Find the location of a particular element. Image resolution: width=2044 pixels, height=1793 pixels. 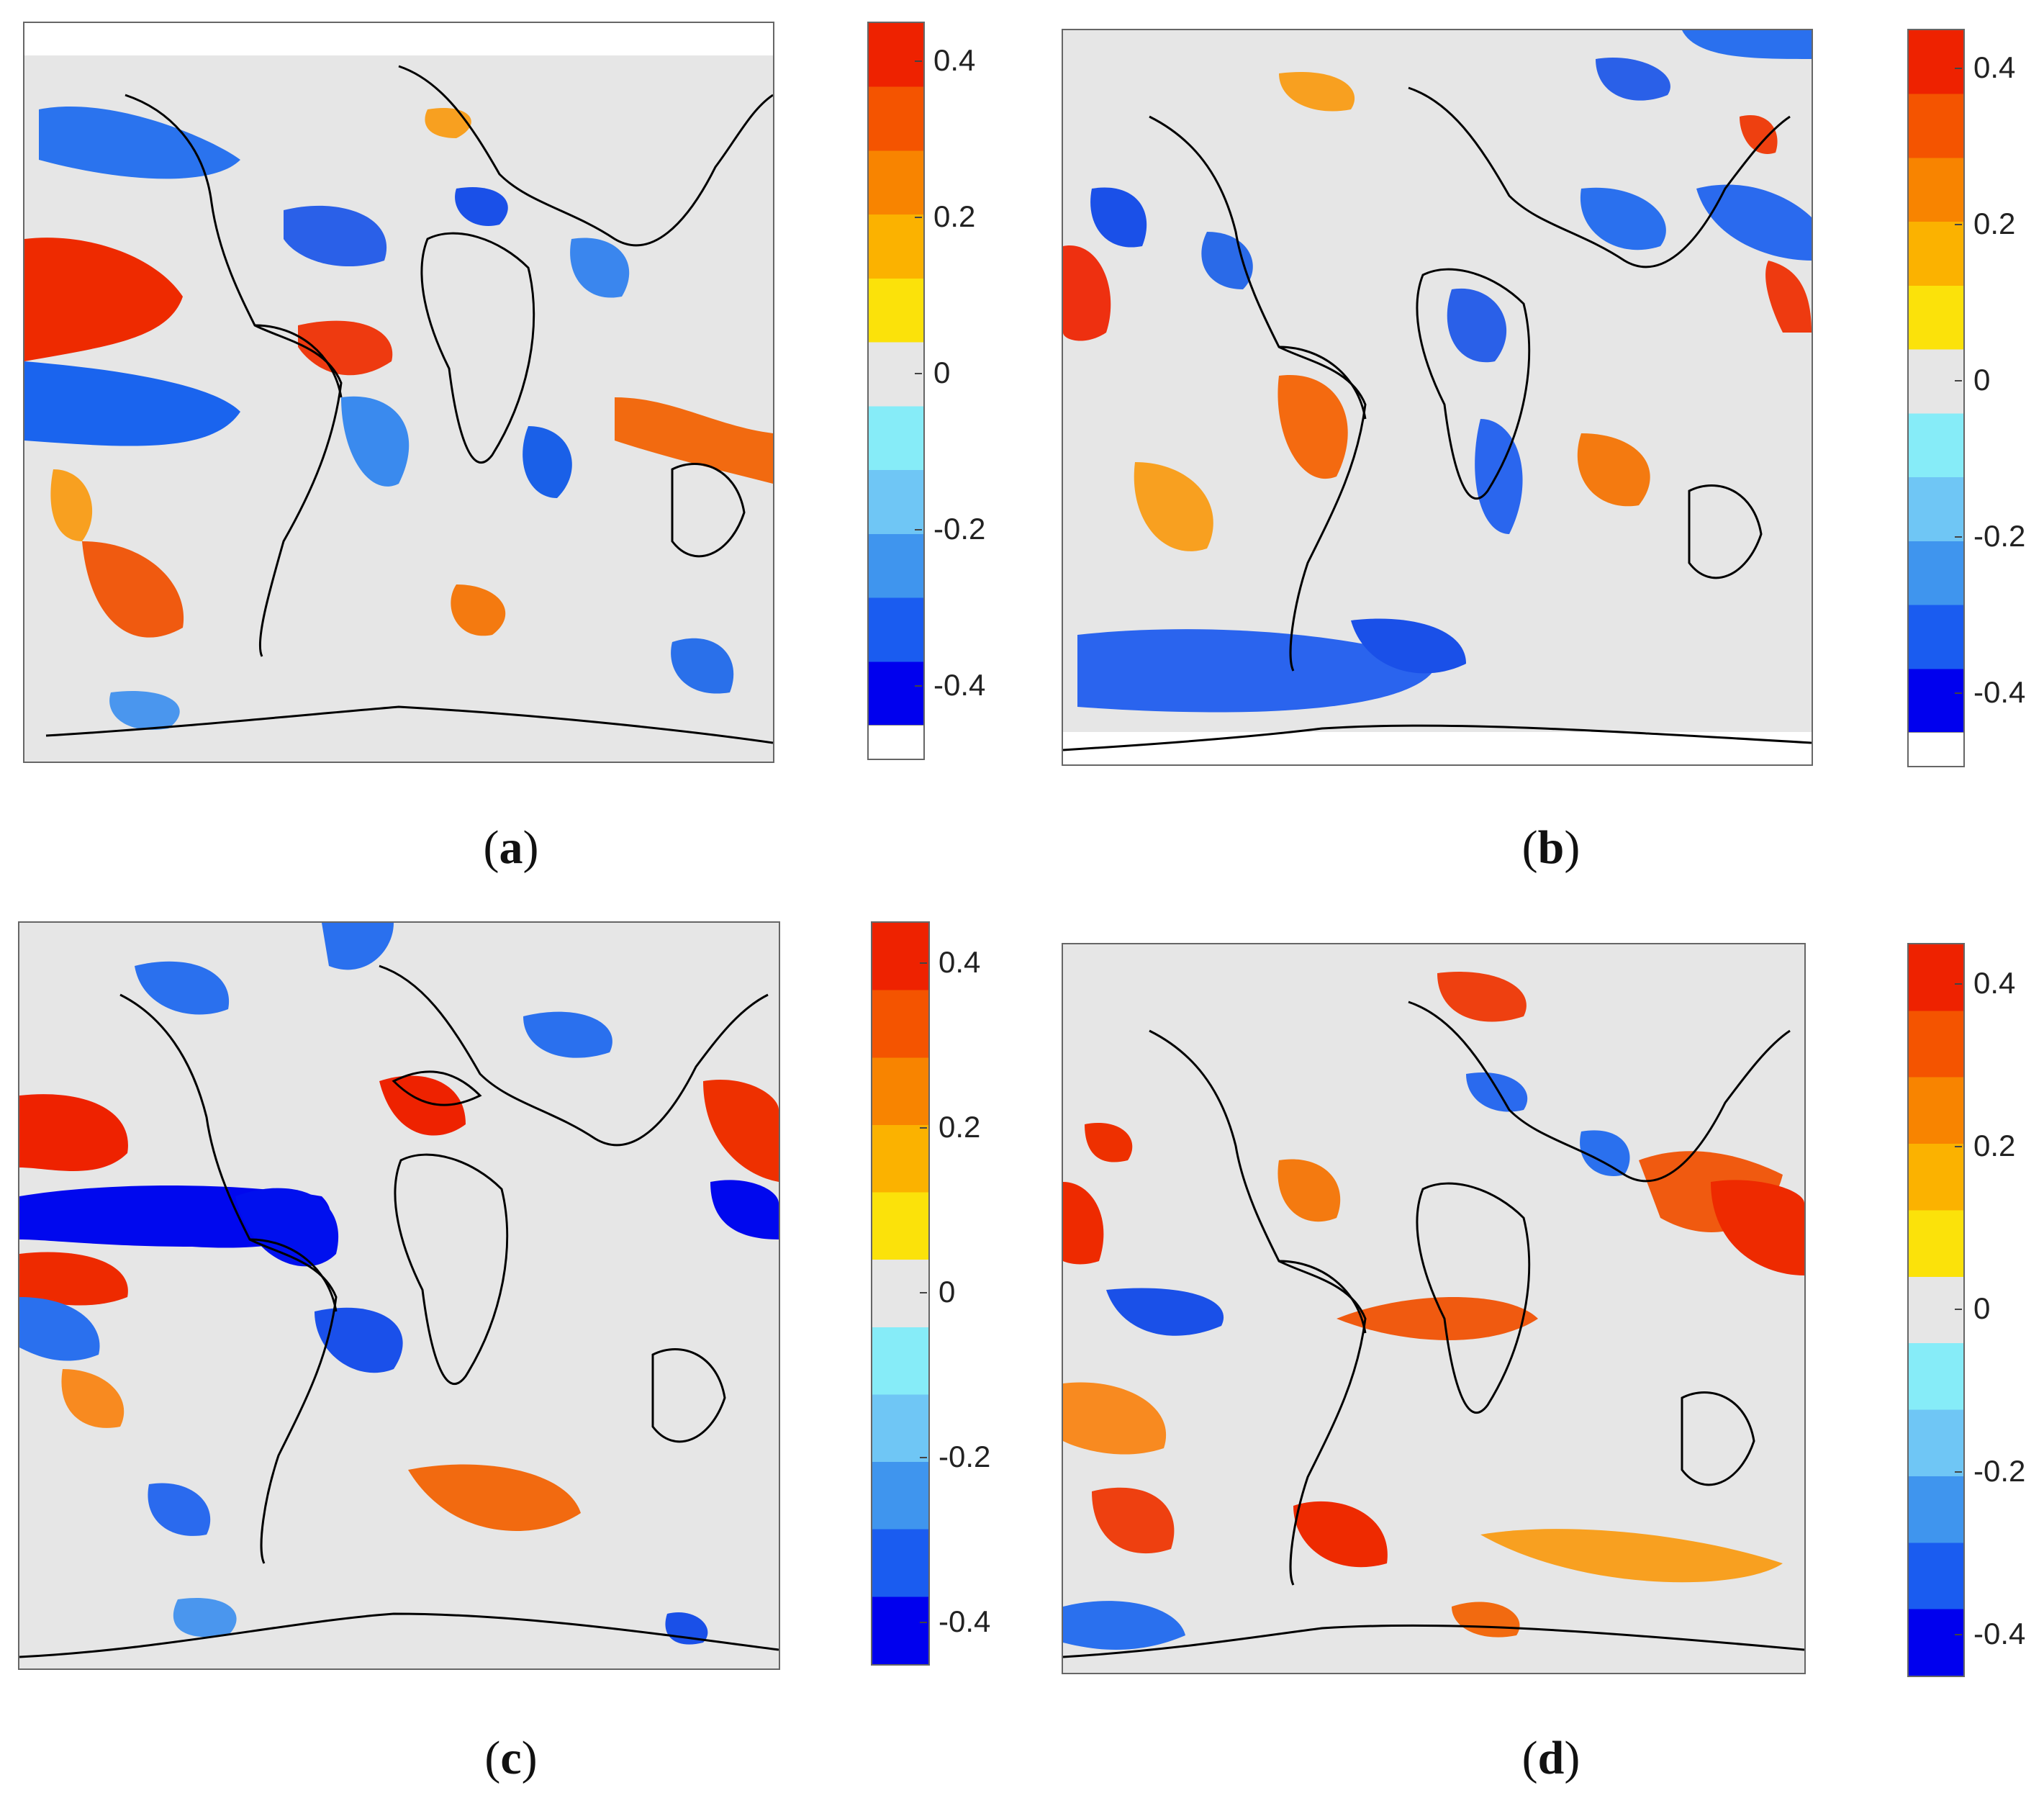

colorbar-white-a is located at coordinates (896, 742).